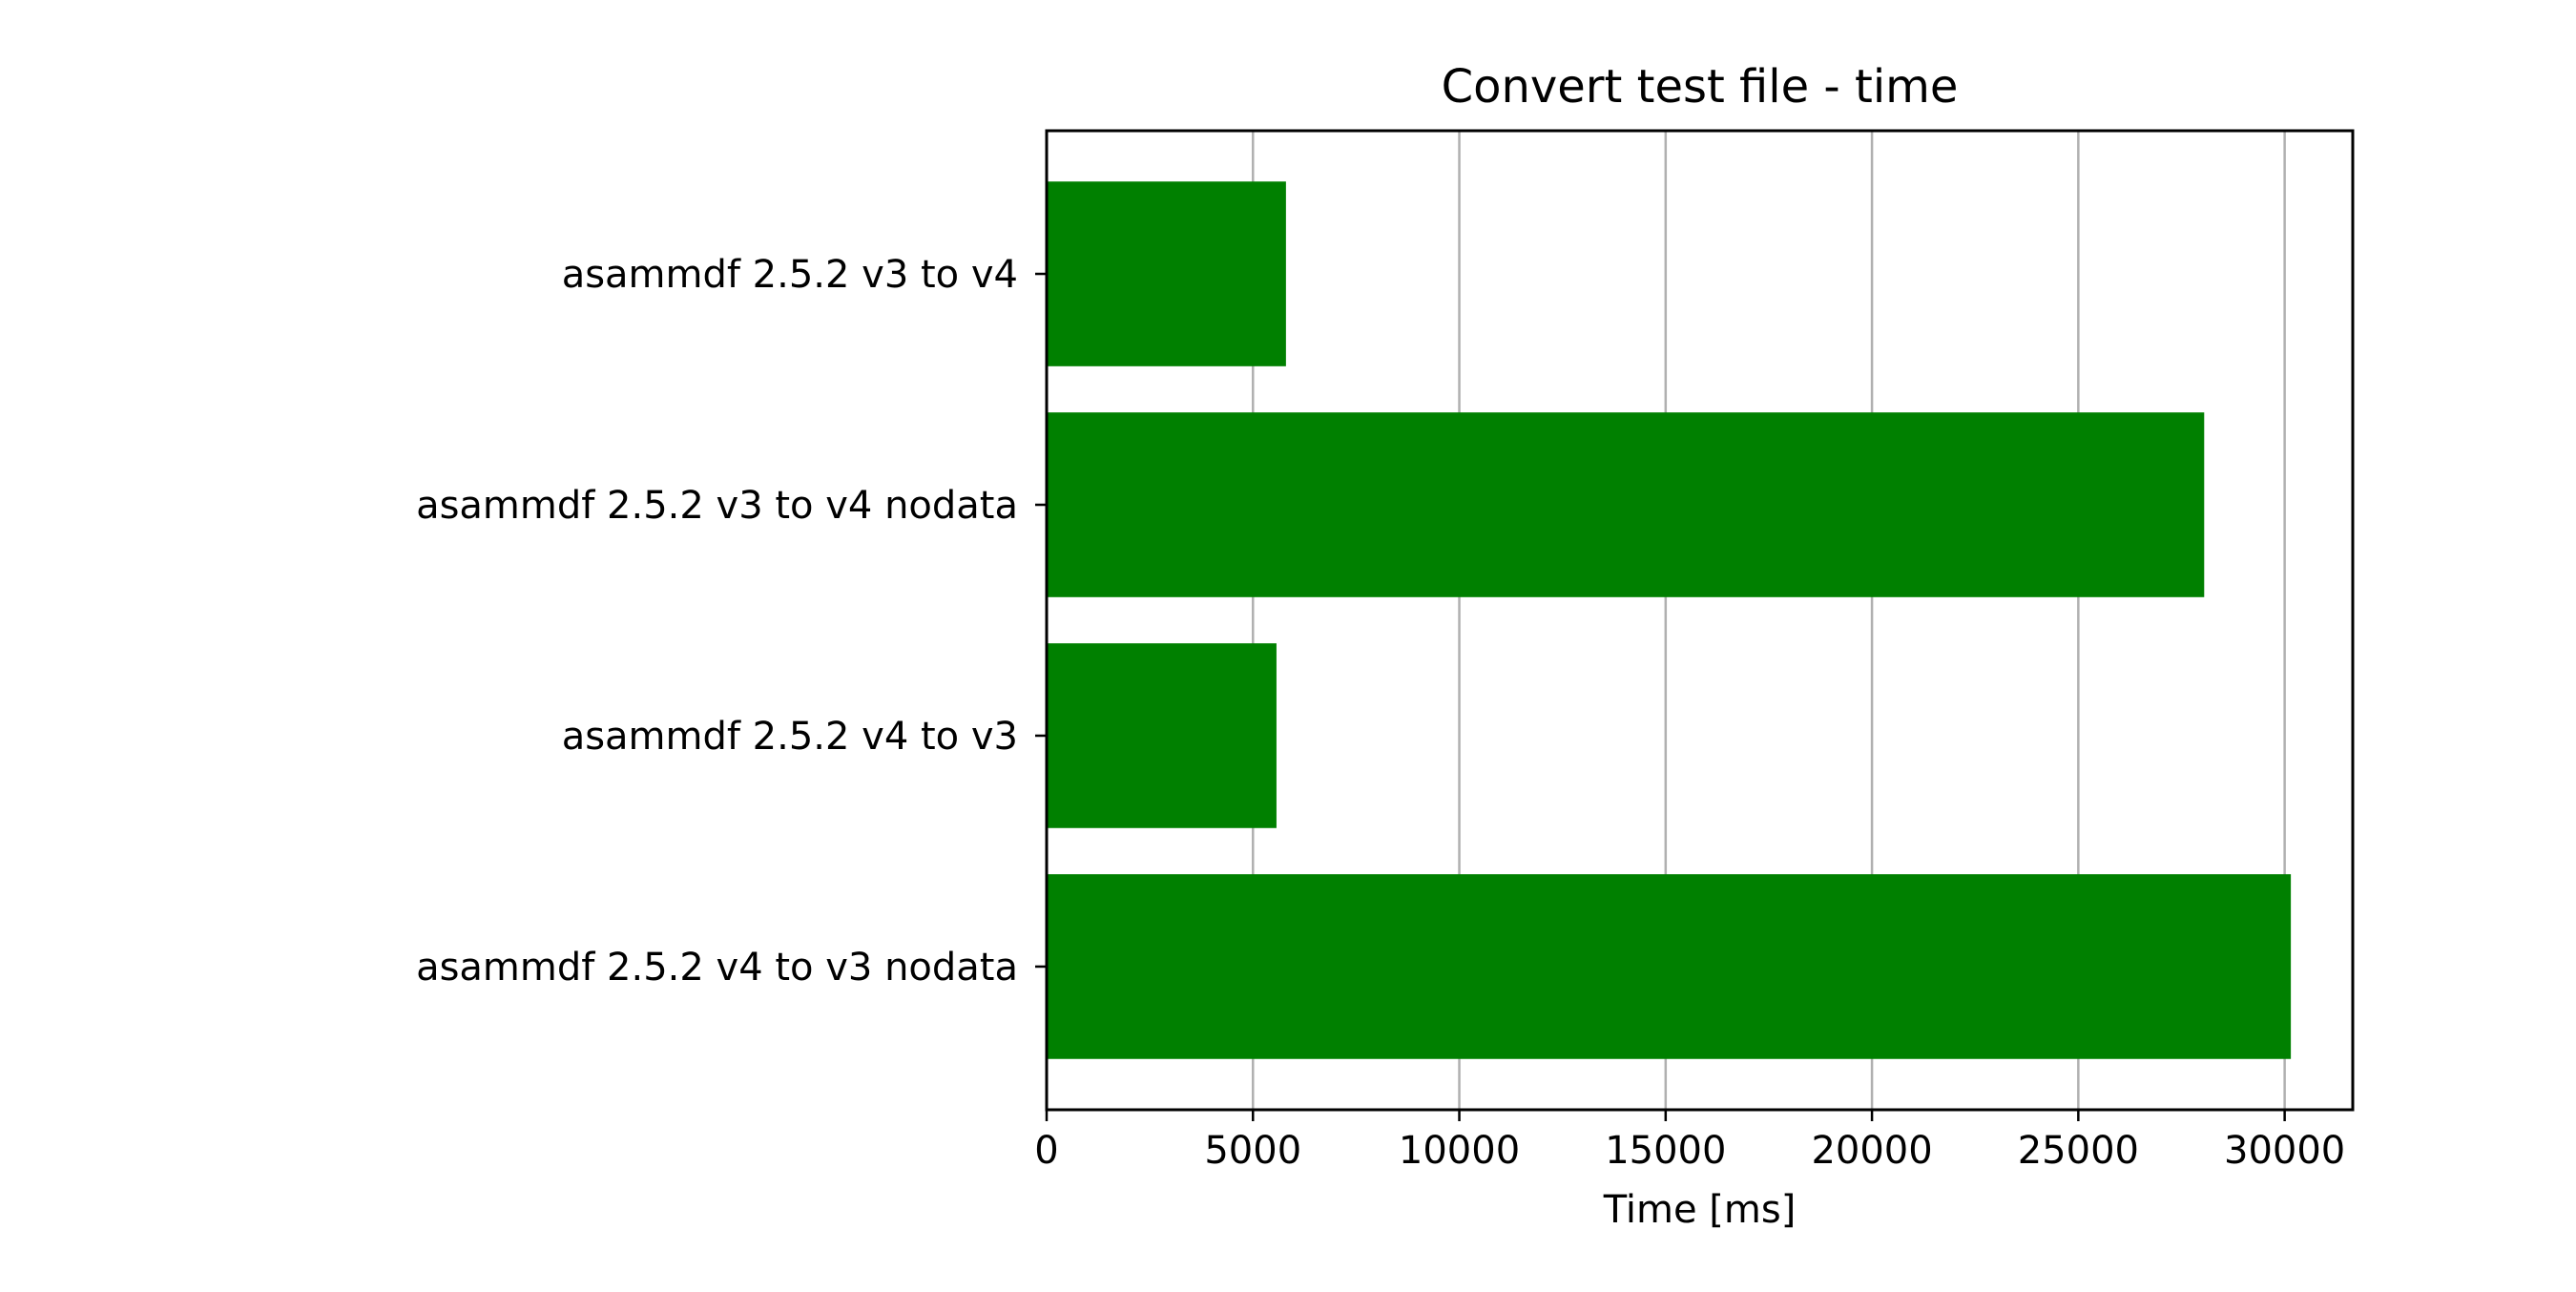 The width and height of the screenshot is (2576, 1292). What do you see at coordinates (1665, 1151) in the screenshot?
I see `x-tick-label: 15000` at bounding box center [1665, 1151].